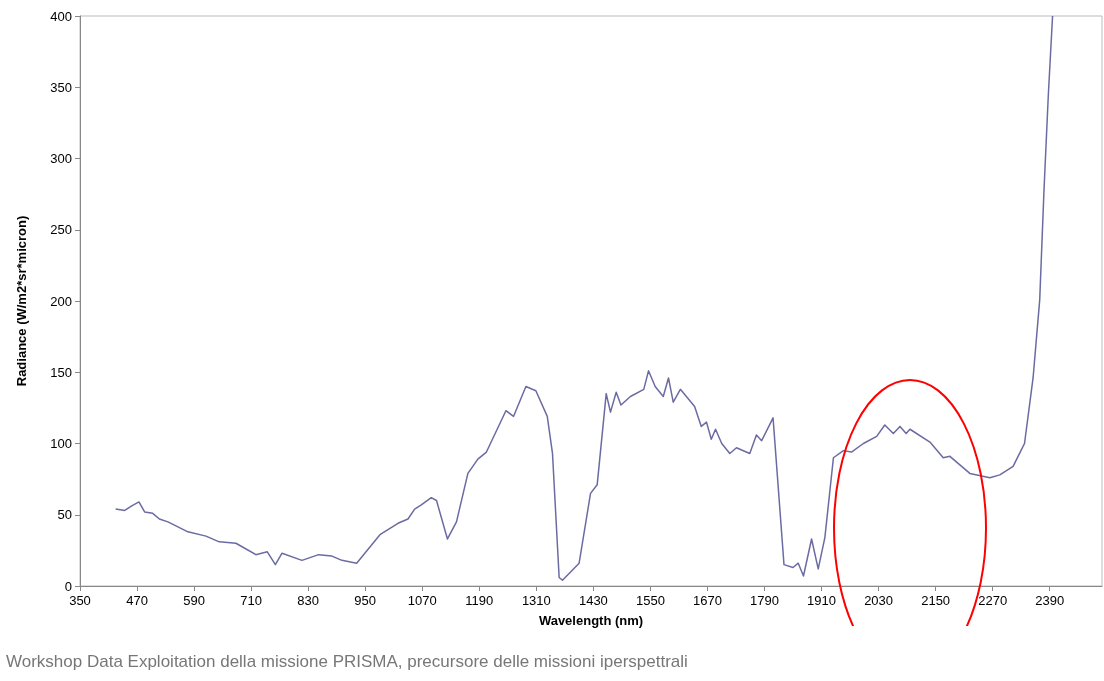 This screenshot has height=681, width=1104. What do you see at coordinates (61, 16) in the screenshot?
I see `y-tick-label: 400` at bounding box center [61, 16].